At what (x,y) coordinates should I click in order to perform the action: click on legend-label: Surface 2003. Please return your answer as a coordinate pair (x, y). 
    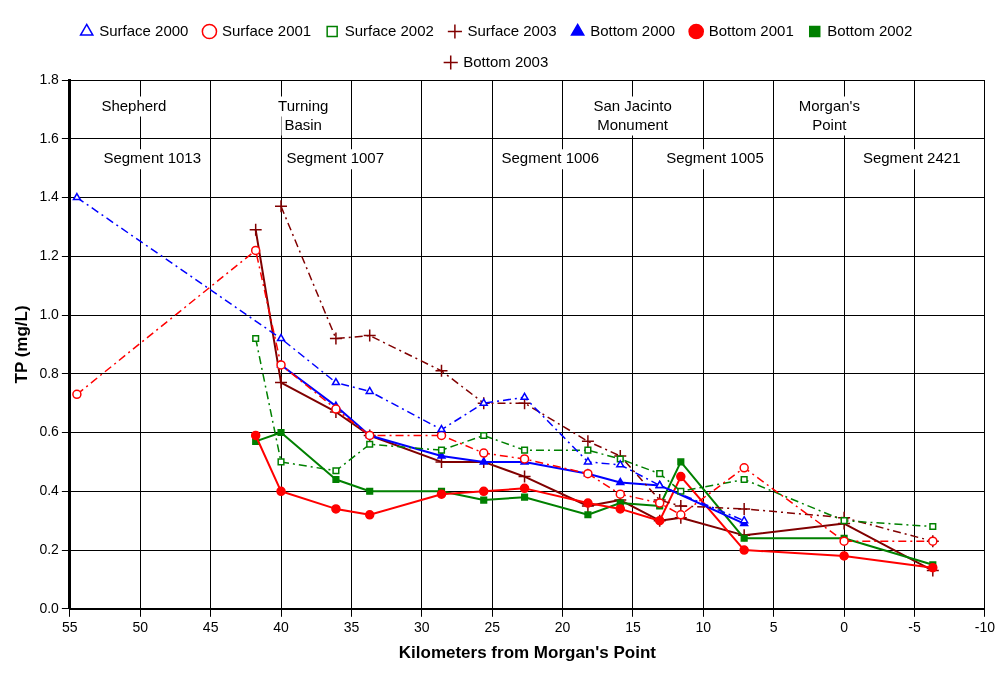
    Looking at the image, I should click on (512, 30).